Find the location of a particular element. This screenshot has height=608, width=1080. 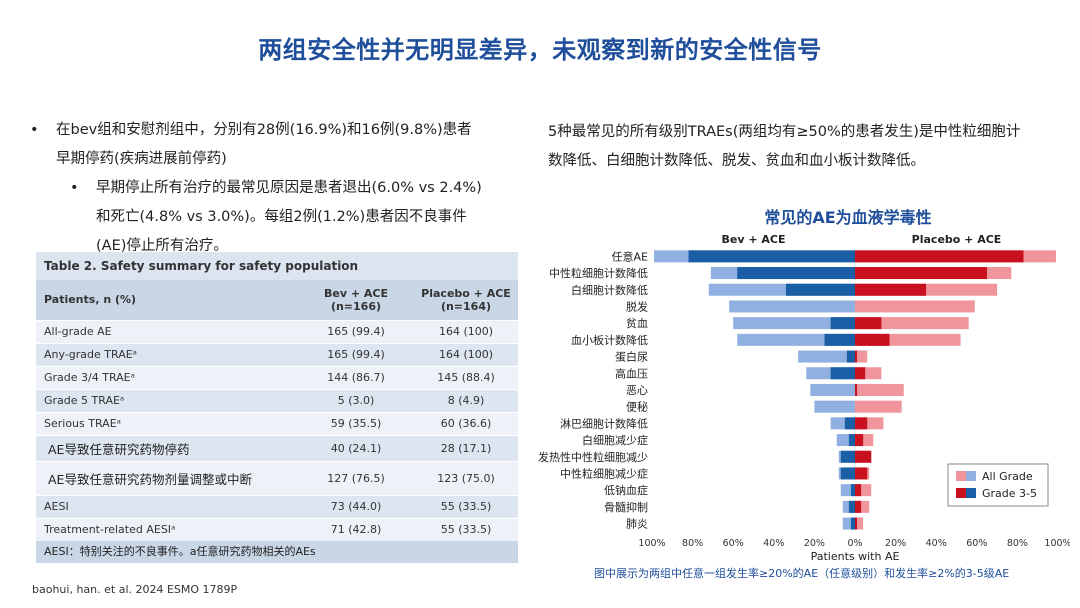

row-label: AESI is located at coordinates (167, 506).